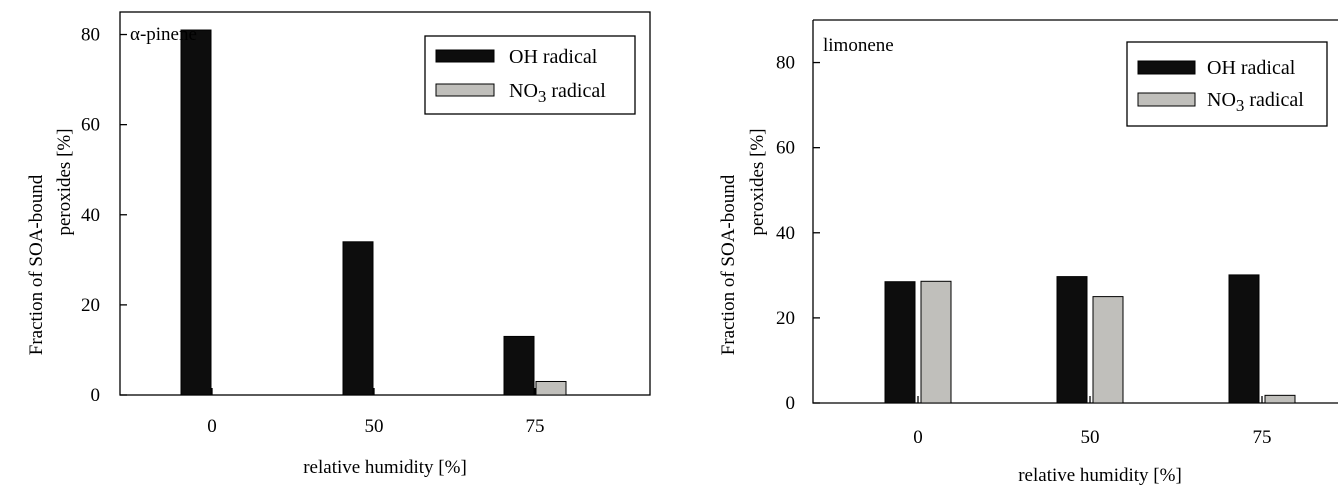  What do you see at coordinates (163, 34) in the screenshot?
I see `panel-label: α-pinene` at bounding box center [163, 34].